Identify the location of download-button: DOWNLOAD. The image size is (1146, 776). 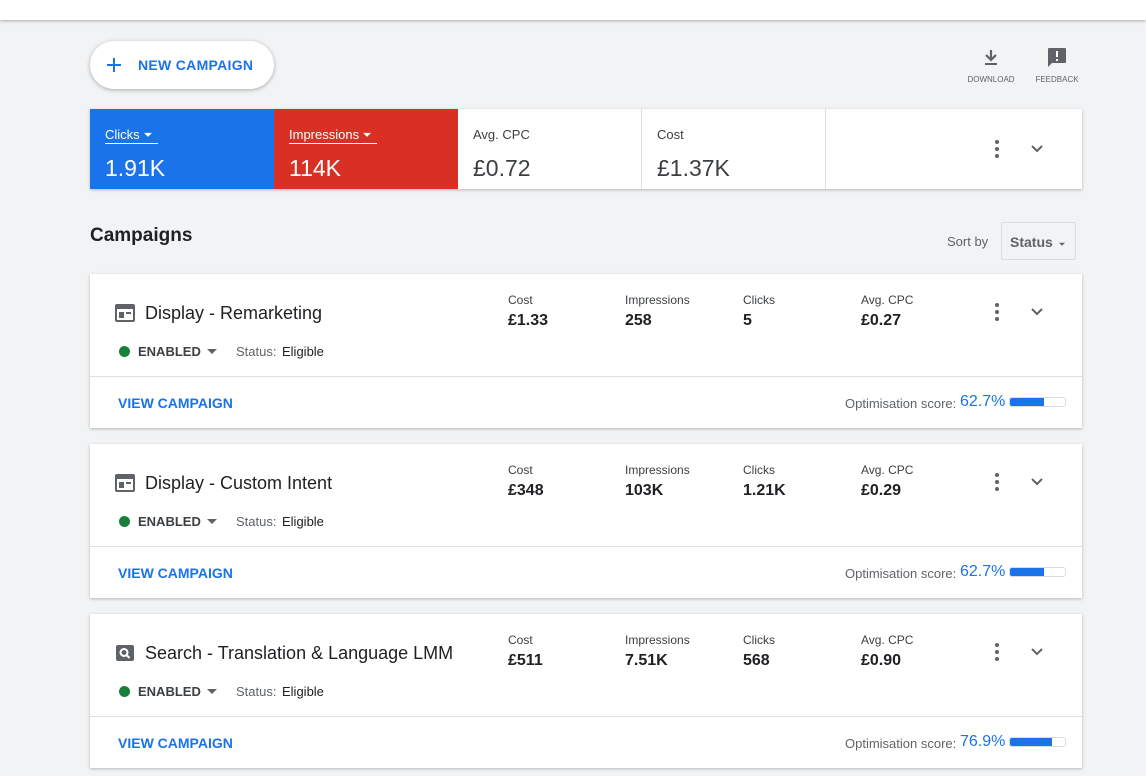
(991, 66).